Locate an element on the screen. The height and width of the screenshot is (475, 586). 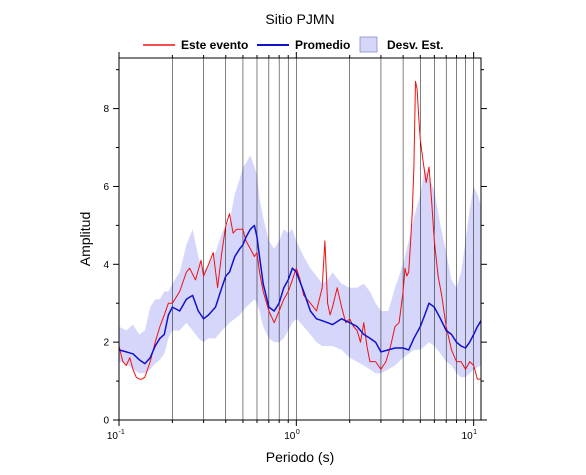
y-tick-label: 2 is located at coordinates (106, 343).